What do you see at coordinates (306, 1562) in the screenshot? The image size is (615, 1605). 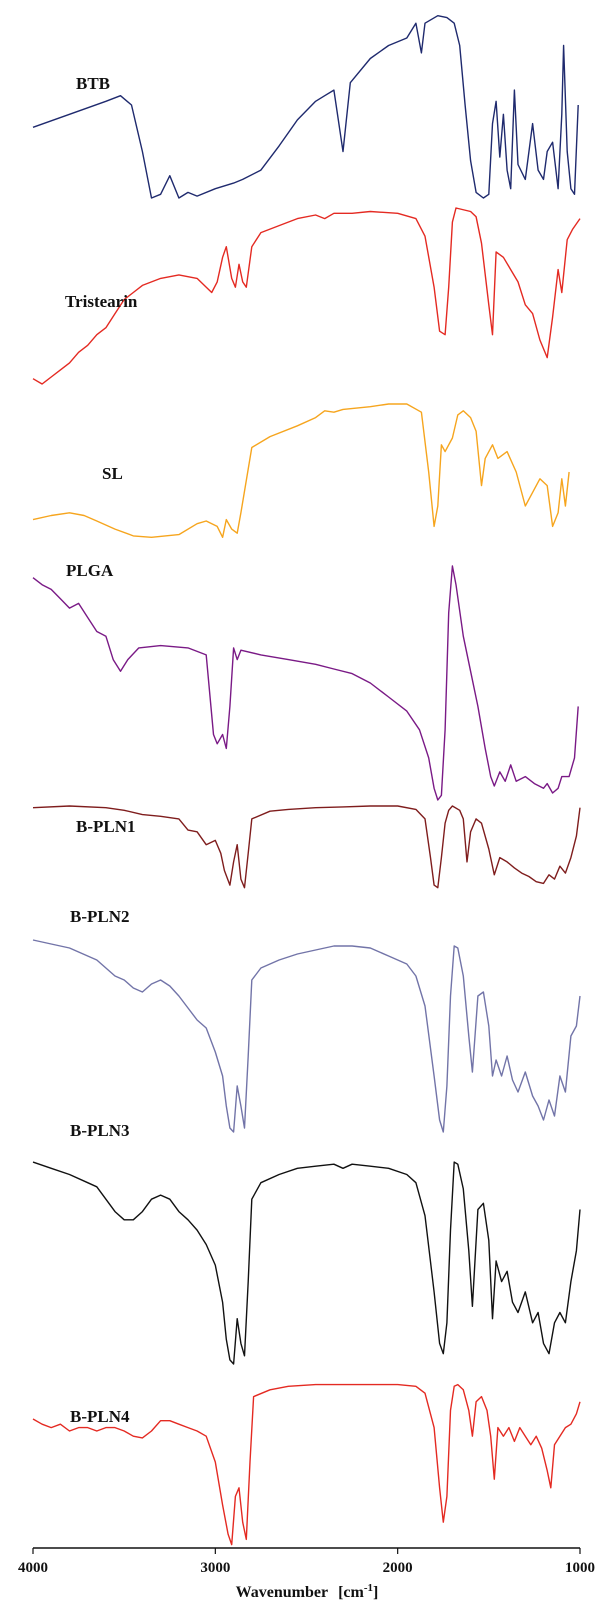 I see `x-axis-ticks: 4000 3000 2000 1000` at bounding box center [306, 1562].